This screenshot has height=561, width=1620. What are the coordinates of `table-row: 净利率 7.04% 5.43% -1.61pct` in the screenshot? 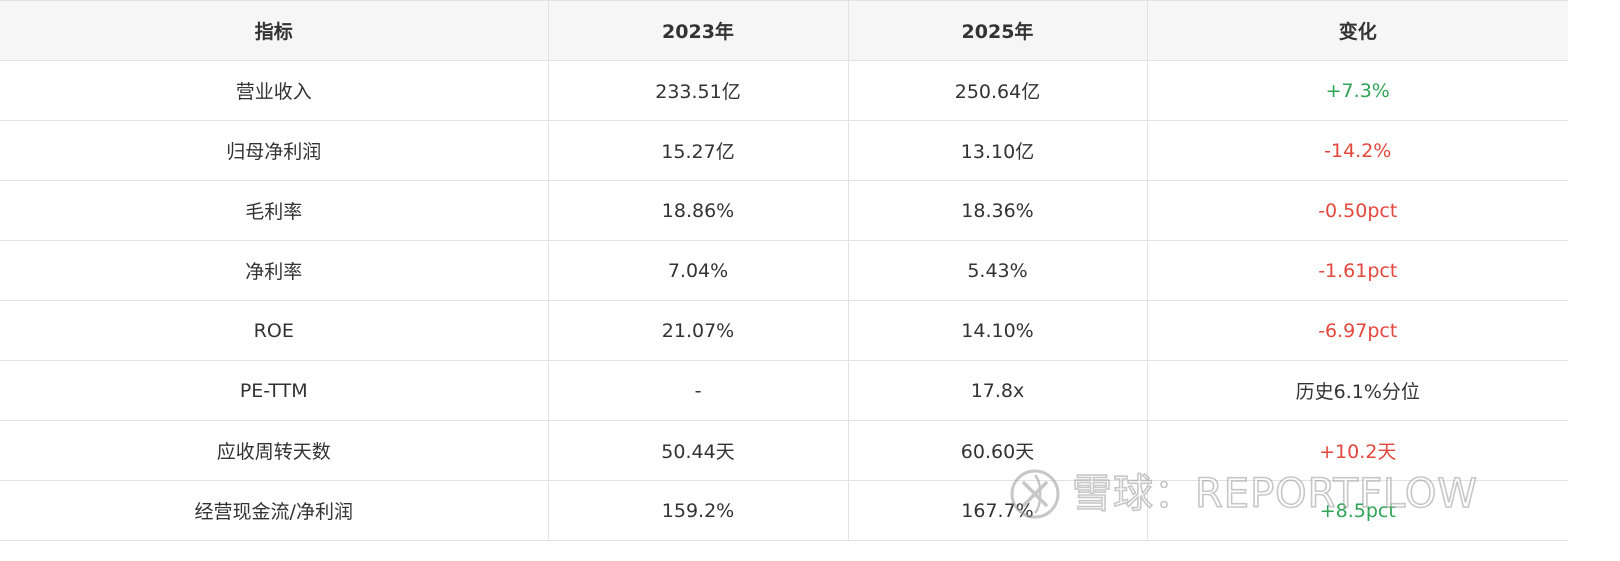 It's located at (784, 270).